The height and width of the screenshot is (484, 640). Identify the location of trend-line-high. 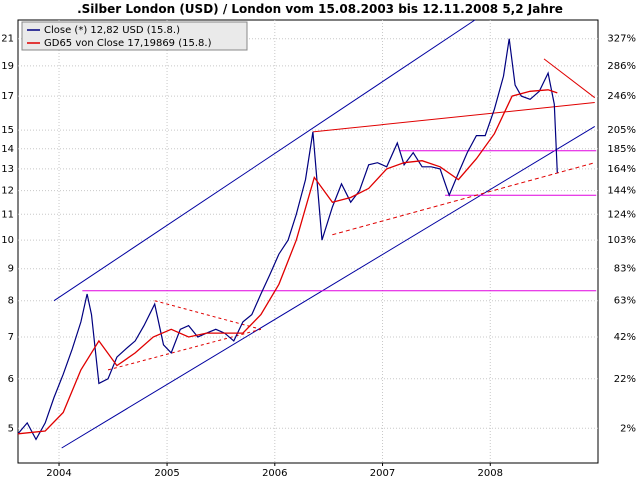
(453, 117).